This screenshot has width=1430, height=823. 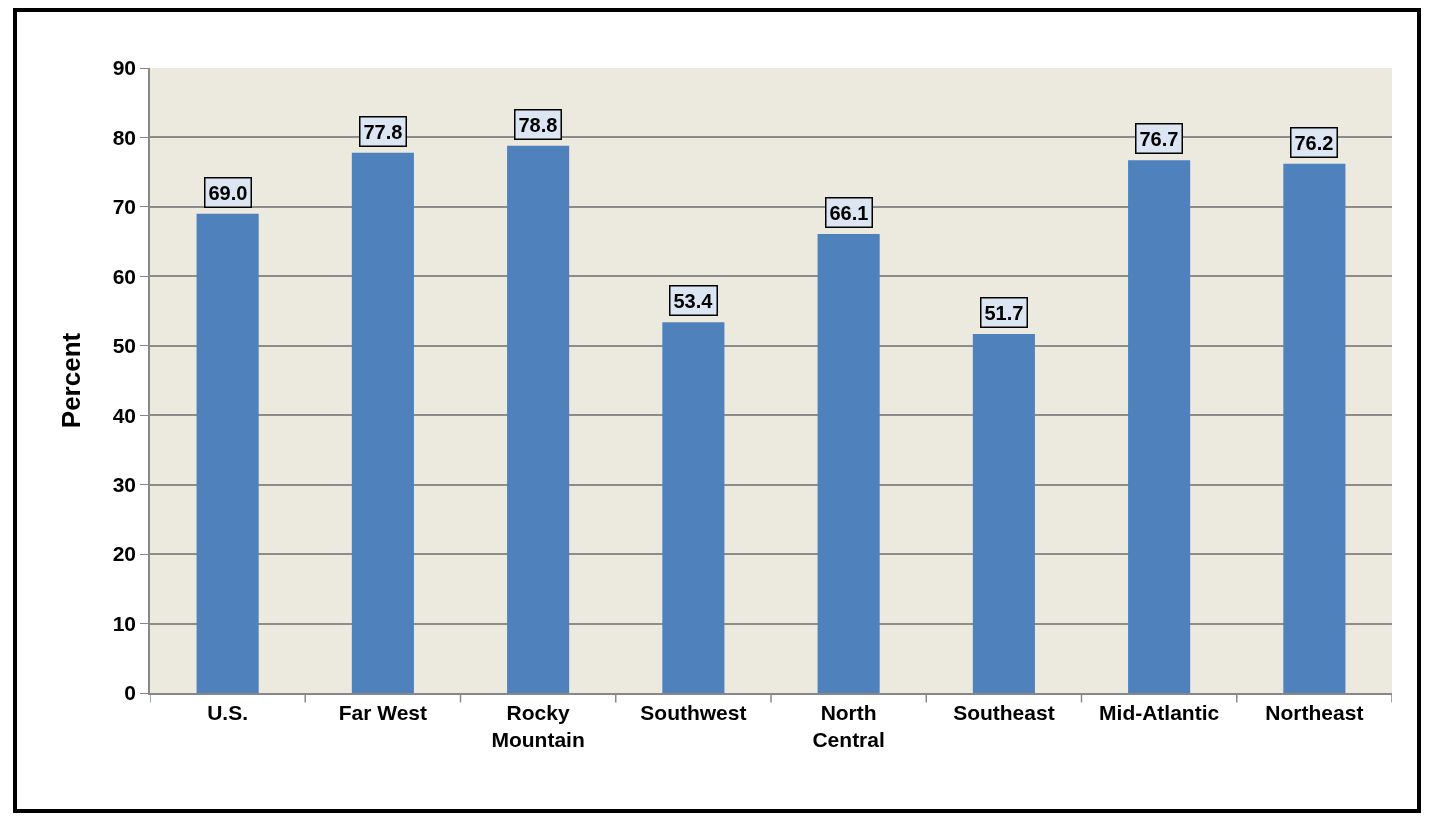 I want to click on y-tick-label: 70, so click(x=124, y=207).